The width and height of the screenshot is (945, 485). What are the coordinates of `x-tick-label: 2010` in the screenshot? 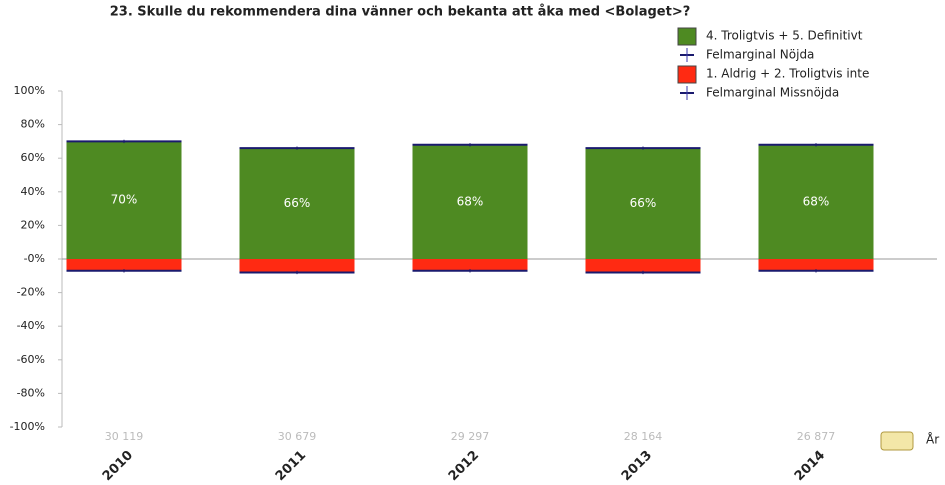 It's located at (118, 466).